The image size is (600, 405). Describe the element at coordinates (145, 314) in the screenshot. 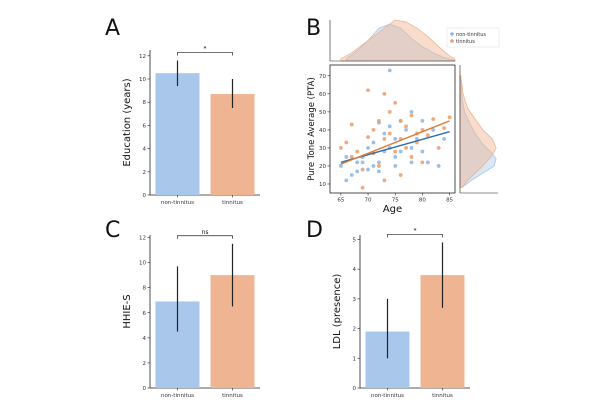

I see `chart-c-ytick-label: 6` at that location.